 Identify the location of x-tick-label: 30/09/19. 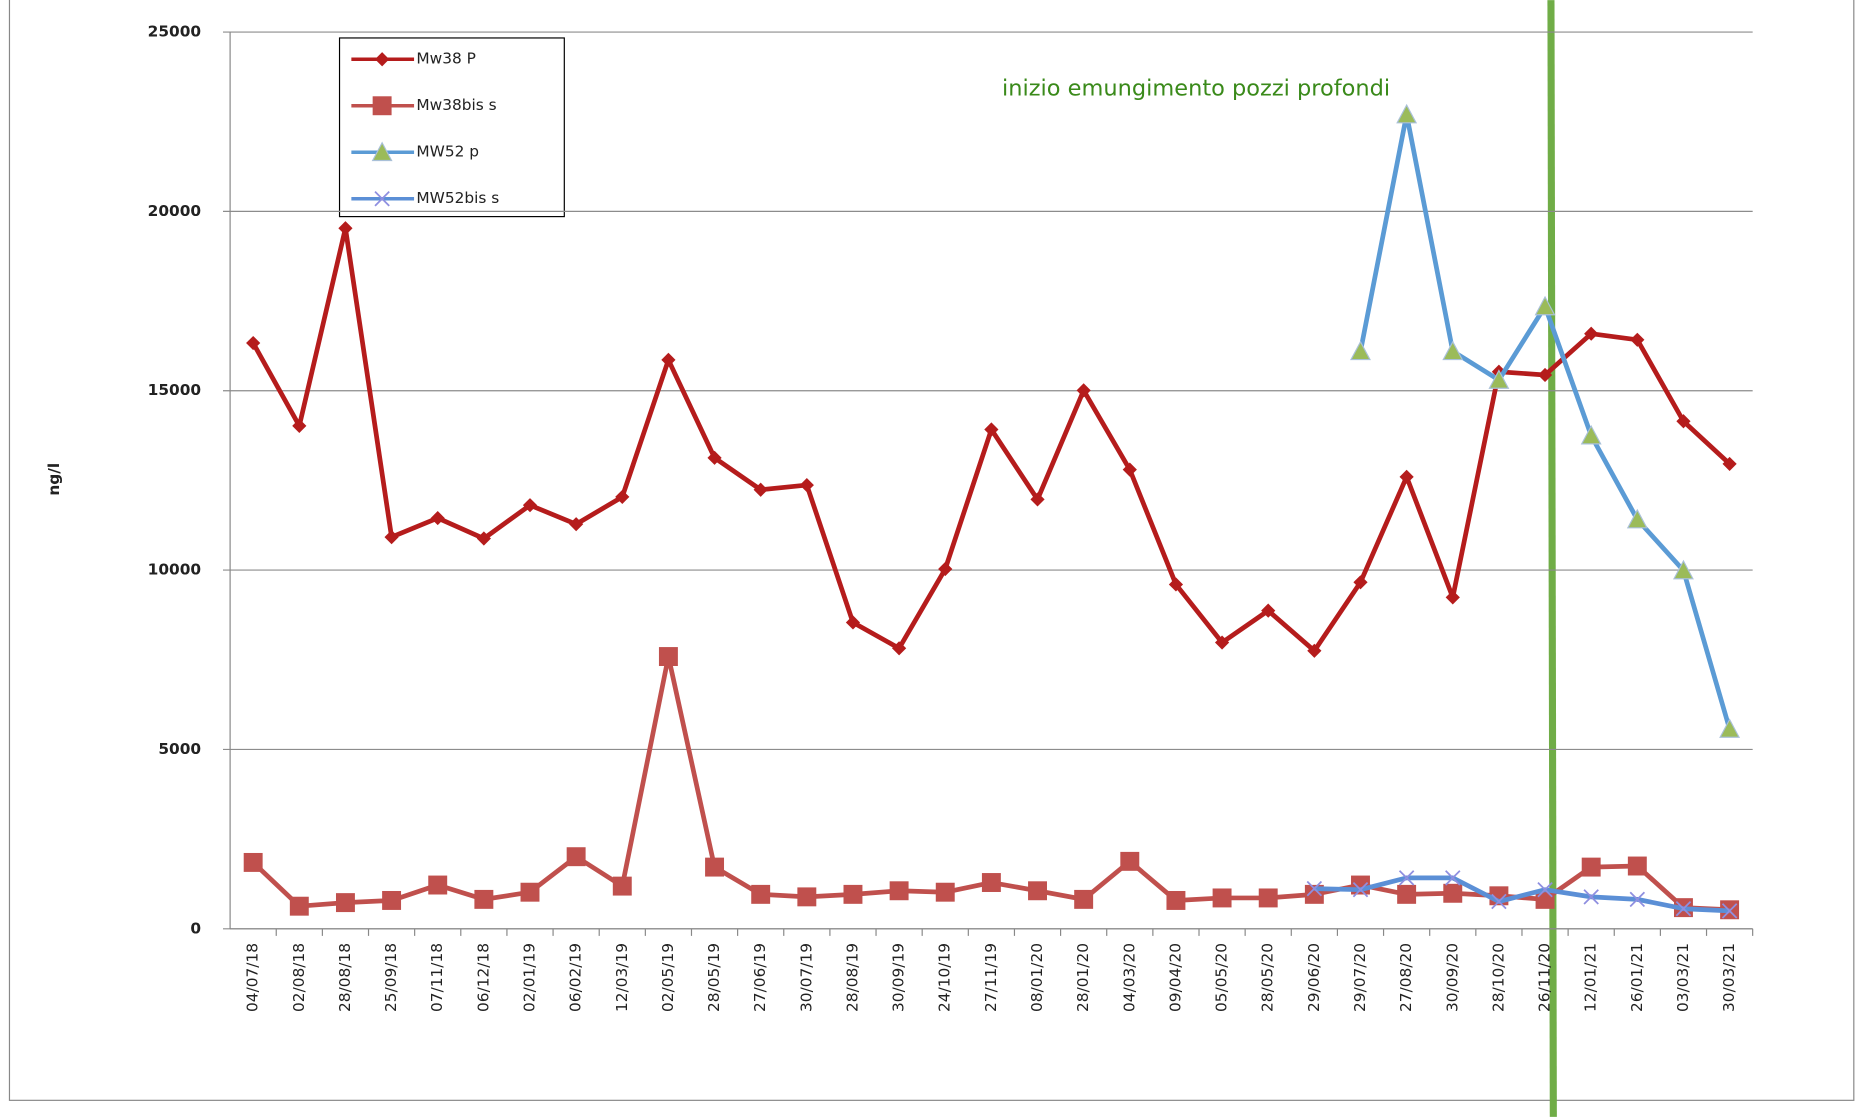
(899, 977).